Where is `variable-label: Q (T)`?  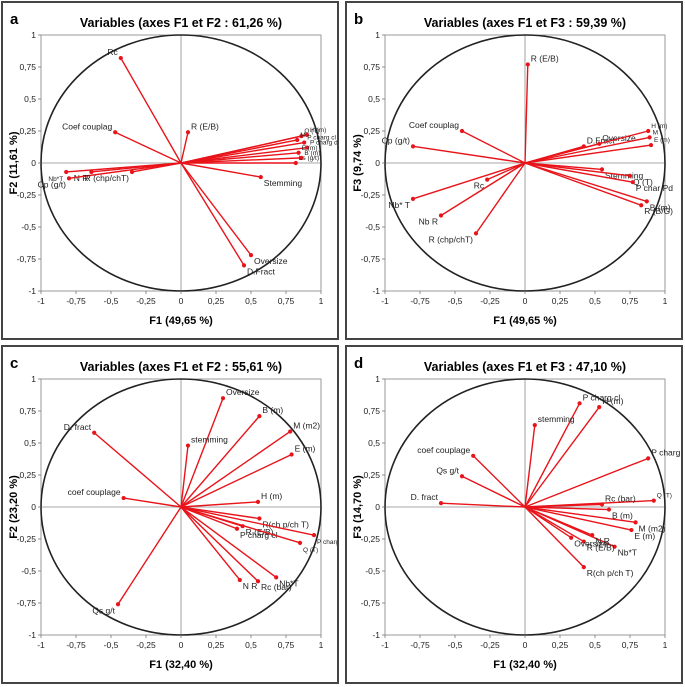
variable-label: Q (T) is located at coordinates (310, 550).